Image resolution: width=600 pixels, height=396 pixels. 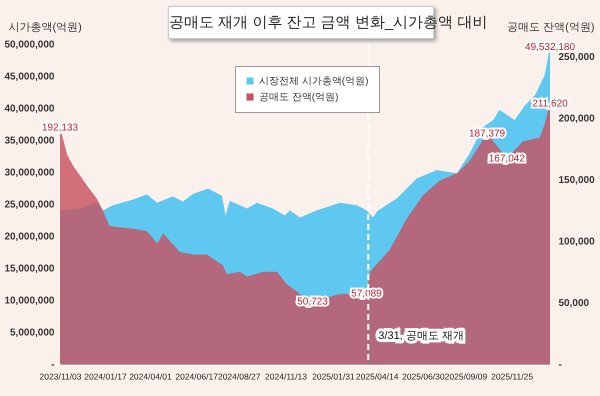 I want to click on y2-tick-label: 50,000, so click(x=574, y=303).